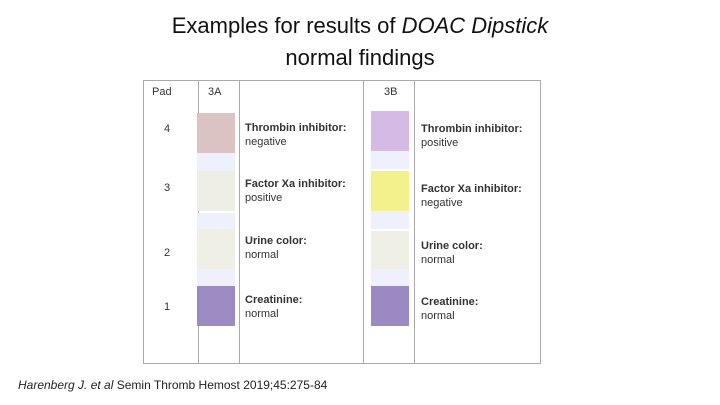 This screenshot has width=720, height=405. What do you see at coordinates (222, 385) in the screenshot?
I see `citation-source: Semin Thromb Hemost 2019;45:275-84` at bounding box center [222, 385].